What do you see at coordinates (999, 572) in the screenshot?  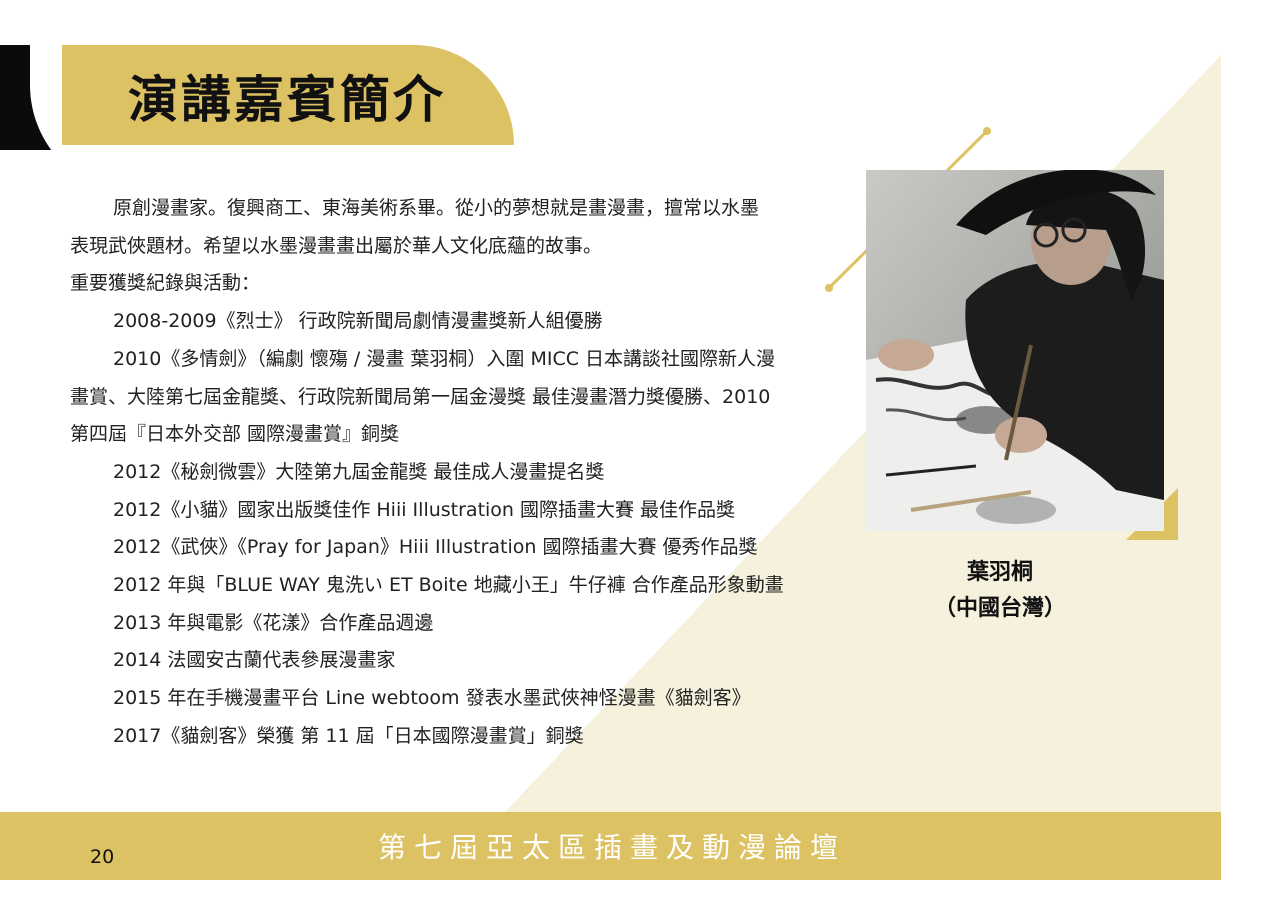 I see `speaker-name: 葉羽桐` at bounding box center [999, 572].